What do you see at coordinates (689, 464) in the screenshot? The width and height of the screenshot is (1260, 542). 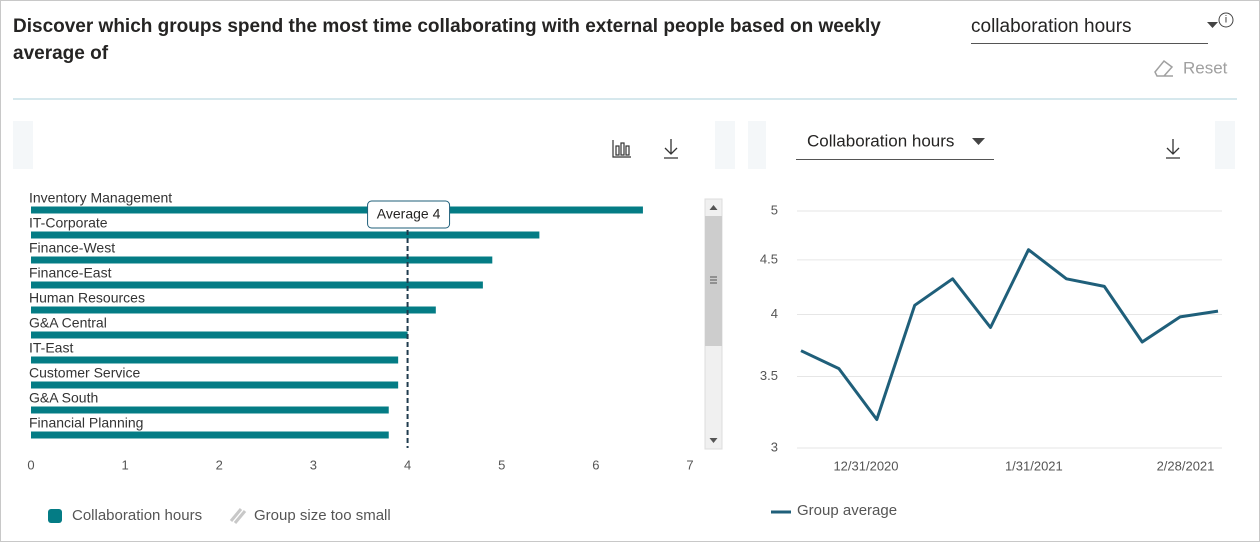 I see `x-tick-label: 7` at bounding box center [689, 464].